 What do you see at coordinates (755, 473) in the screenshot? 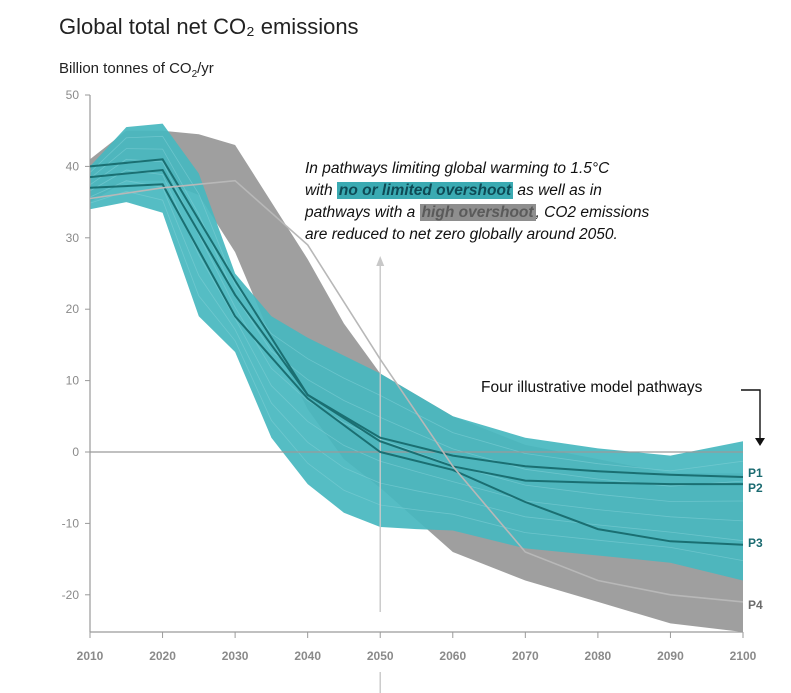
I see `pathway-label-p1: P1` at bounding box center [755, 473].